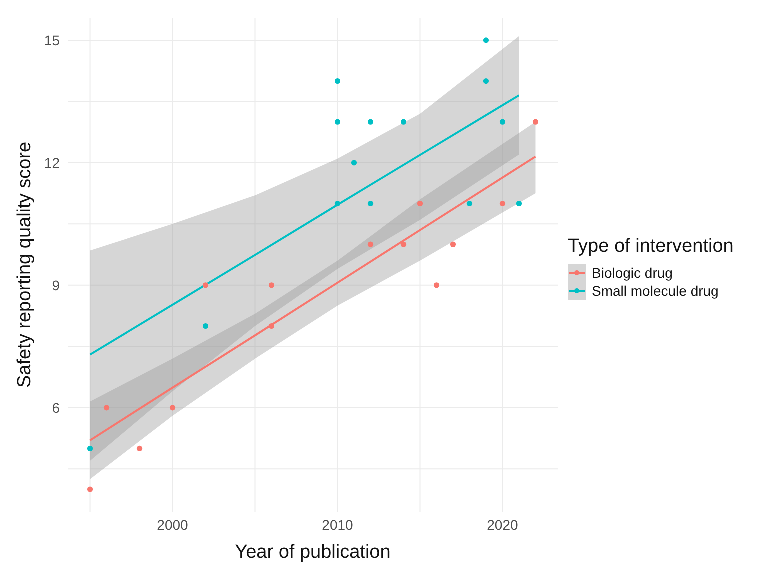 This screenshot has width=768, height=580. What do you see at coordinates (632, 273) in the screenshot?
I see `legend-label: Biologic drug` at bounding box center [632, 273].